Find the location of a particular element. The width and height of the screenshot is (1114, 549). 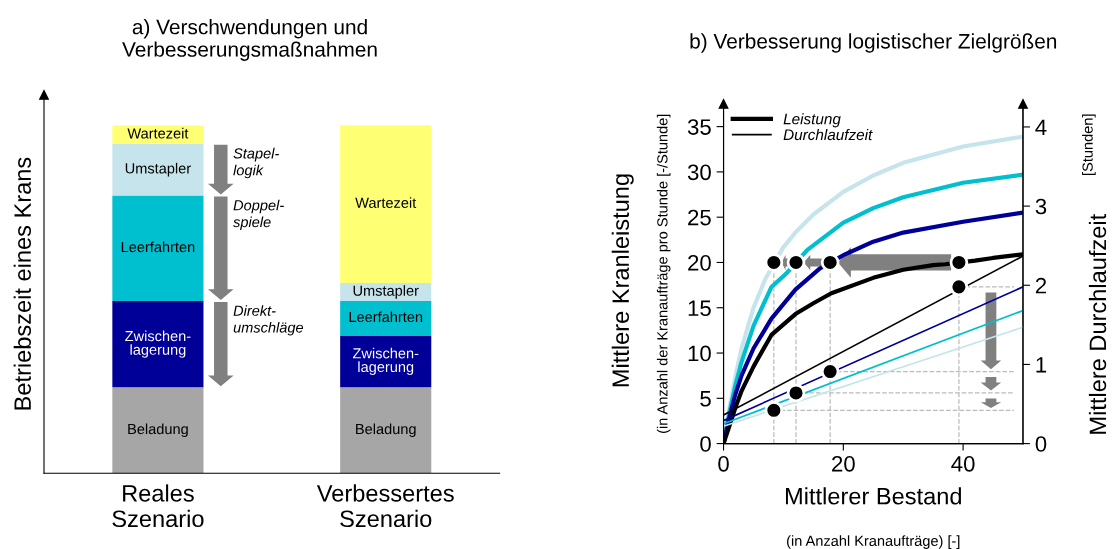

text: Wartezeit is located at coordinates (386, 202).